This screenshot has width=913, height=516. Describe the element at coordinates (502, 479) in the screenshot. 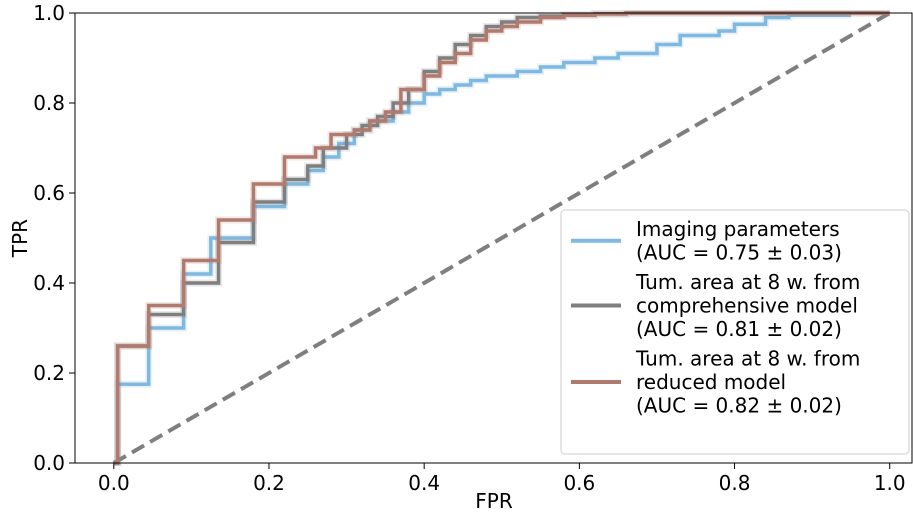

I see `x-axis: 0.0 0.2 0.4 0.6 0.8 1.0` at that location.